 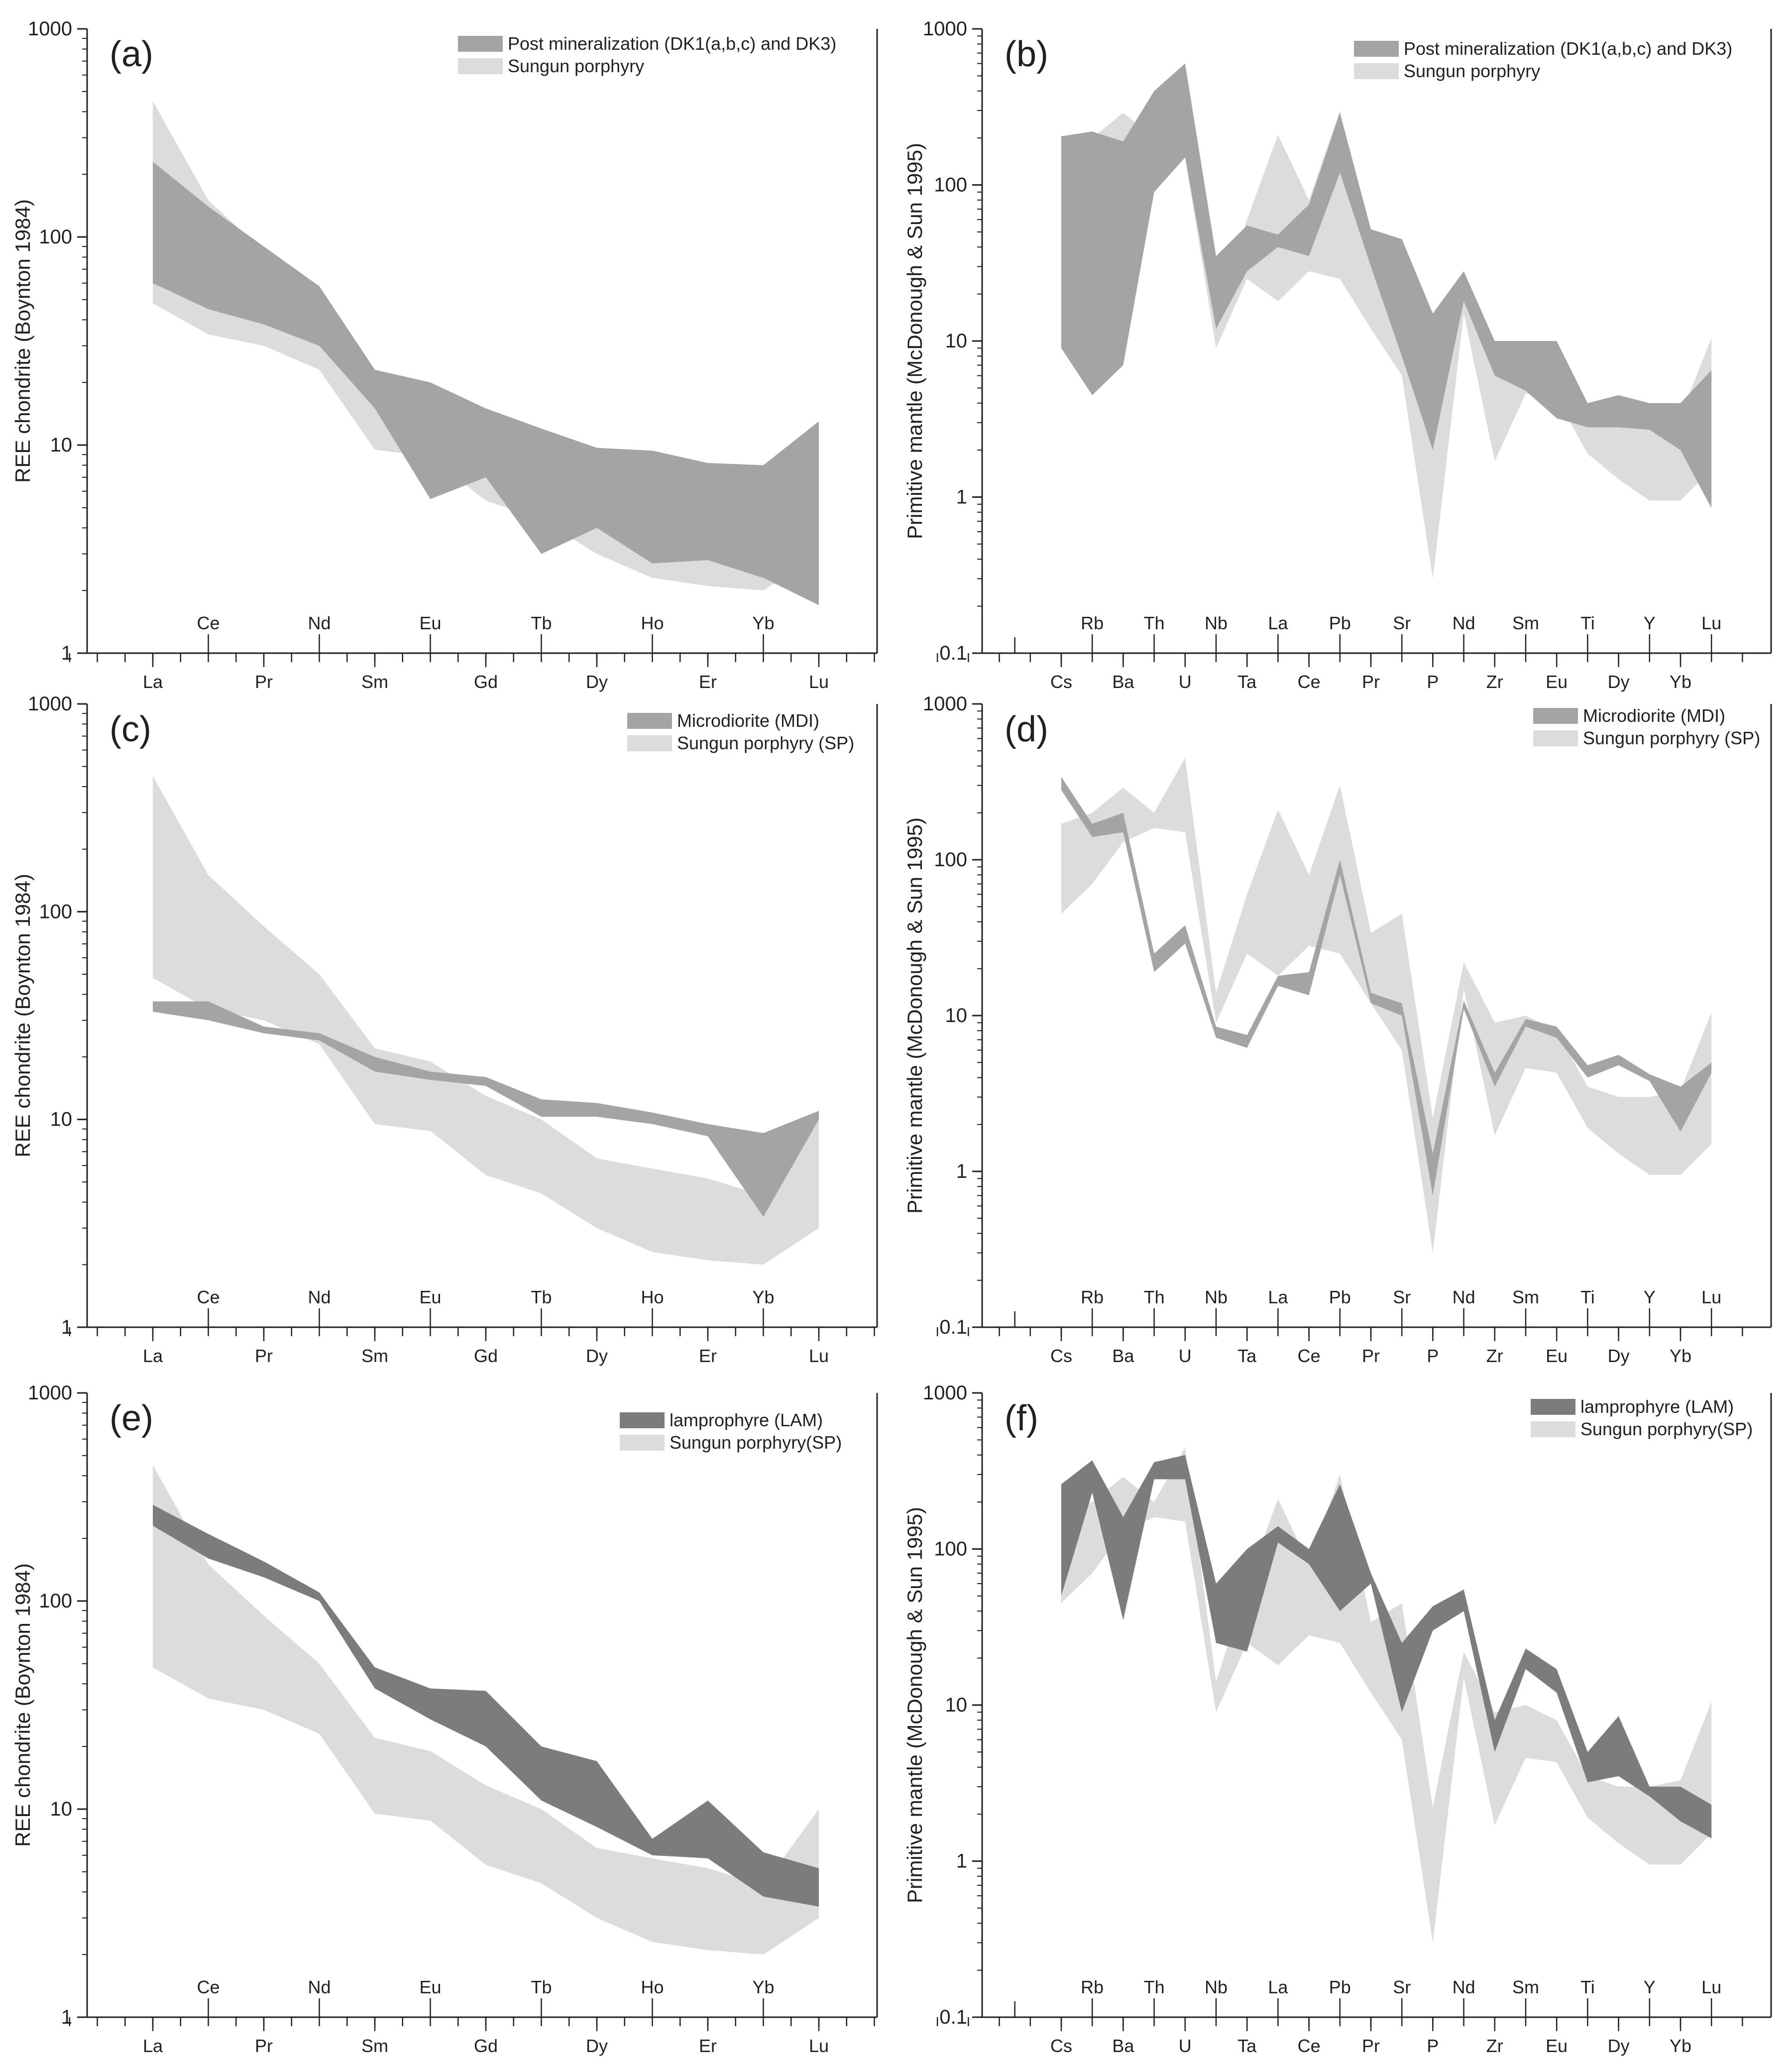 I want to click on x-tick-label: Gd, so click(x=486, y=1356).